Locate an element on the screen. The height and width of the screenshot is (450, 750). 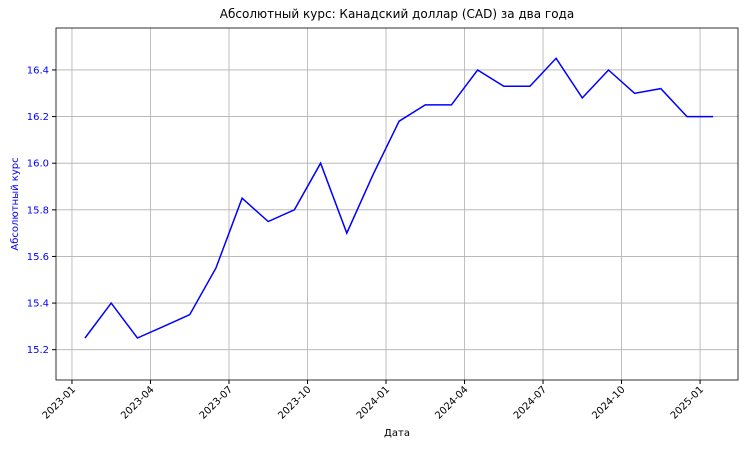
y-tick-label: 15.8 is located at coordinates (38, 210).